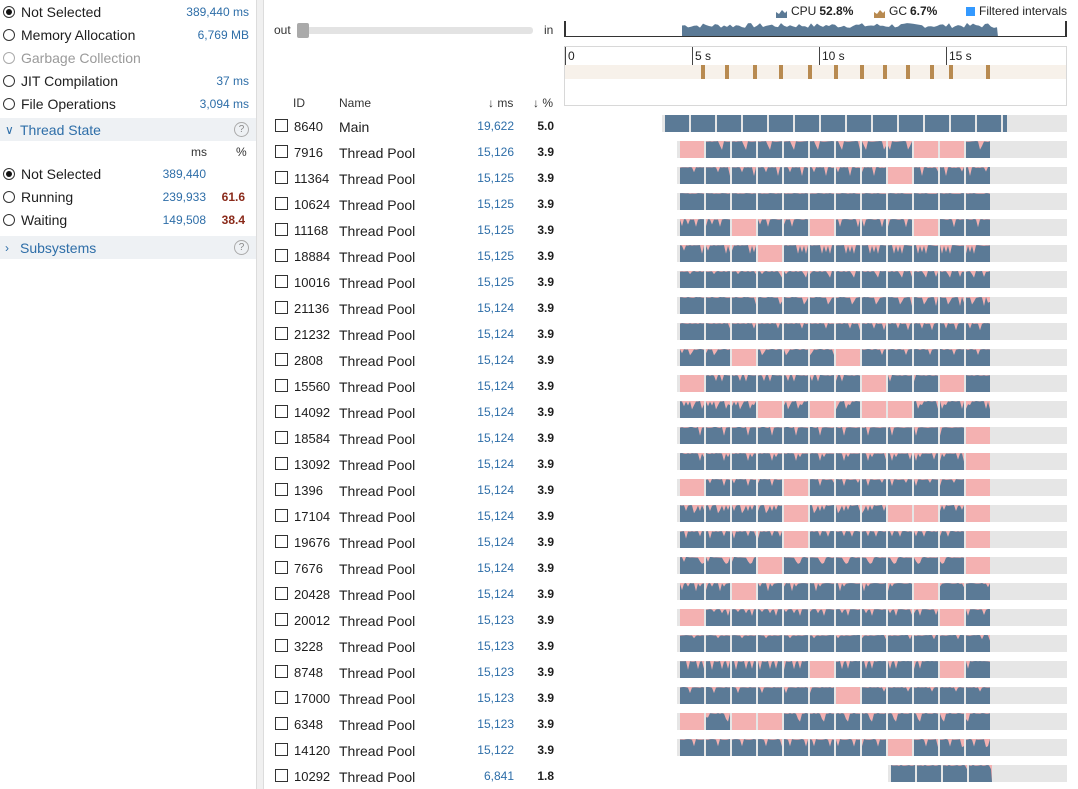  I want to click on thread-row: 3228 Thread Pool 15,123 3.9, so click(671, 646).